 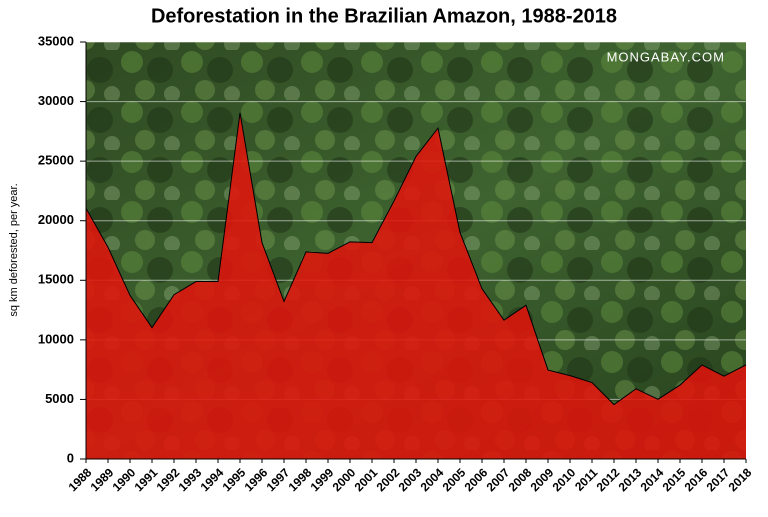 What do you see at coordinates (498, 479) in the screenshot?
I see `x-tick-label: 2007` at bounding box center [498, 479].